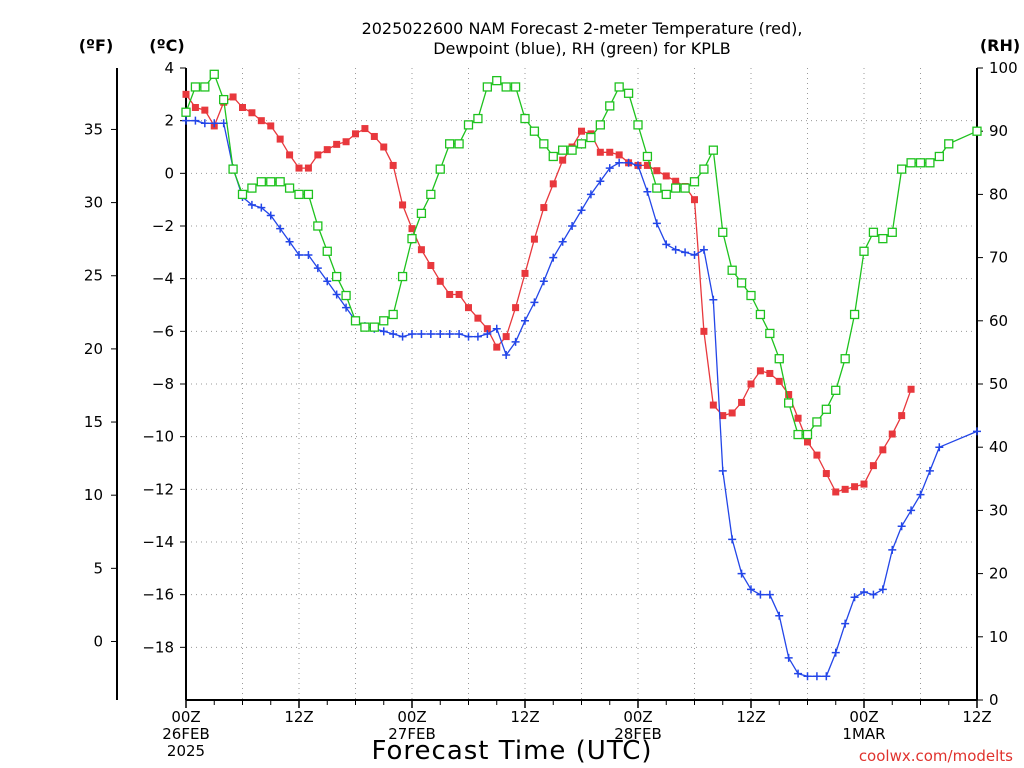 The width and height of the screenshot is (1024, 768). I want to click on celsius-tick-label: −4, so click(163, 279).